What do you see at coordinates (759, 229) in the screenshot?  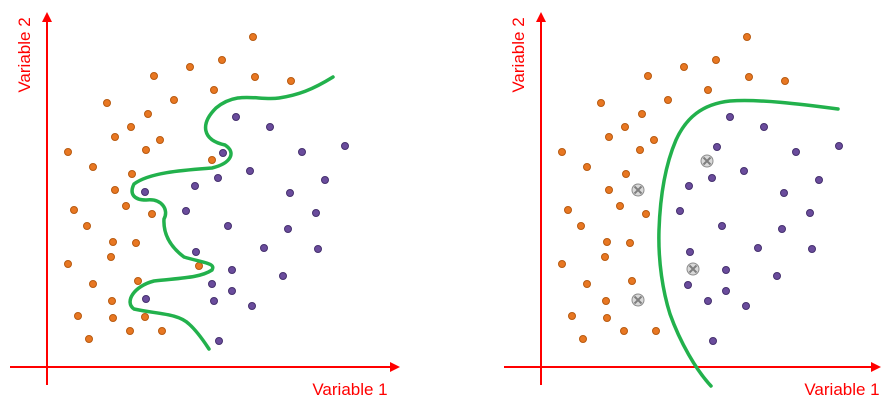 I see `purple-points` at bounding box center [759, 229].